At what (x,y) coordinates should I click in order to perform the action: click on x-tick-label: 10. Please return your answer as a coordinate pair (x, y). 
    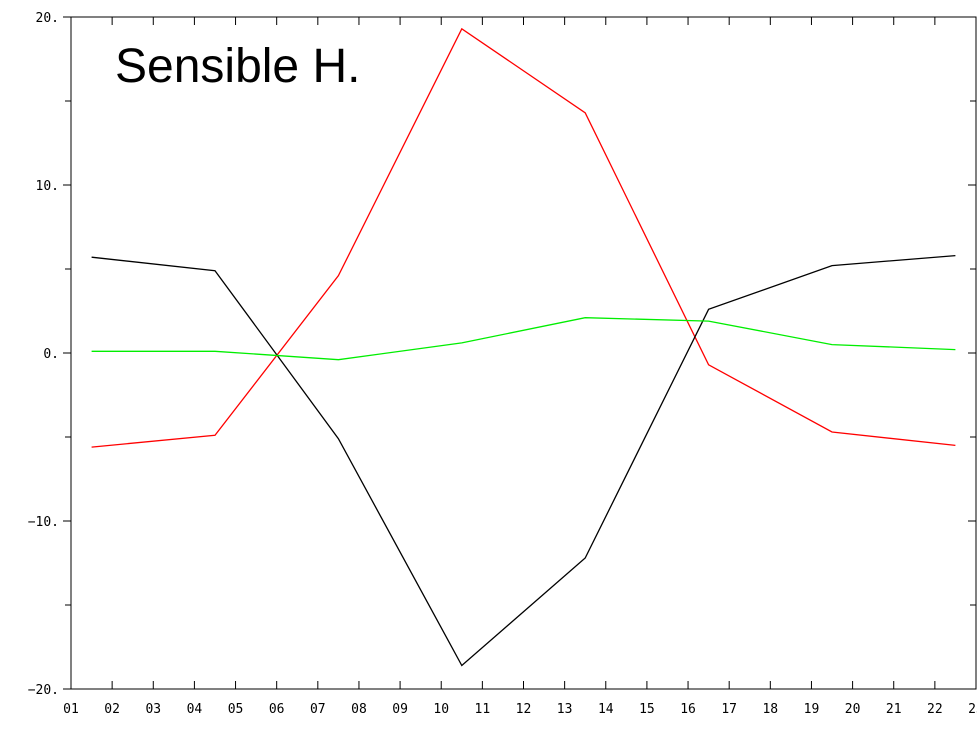
    Looking at the image, I should click on (441, 709).